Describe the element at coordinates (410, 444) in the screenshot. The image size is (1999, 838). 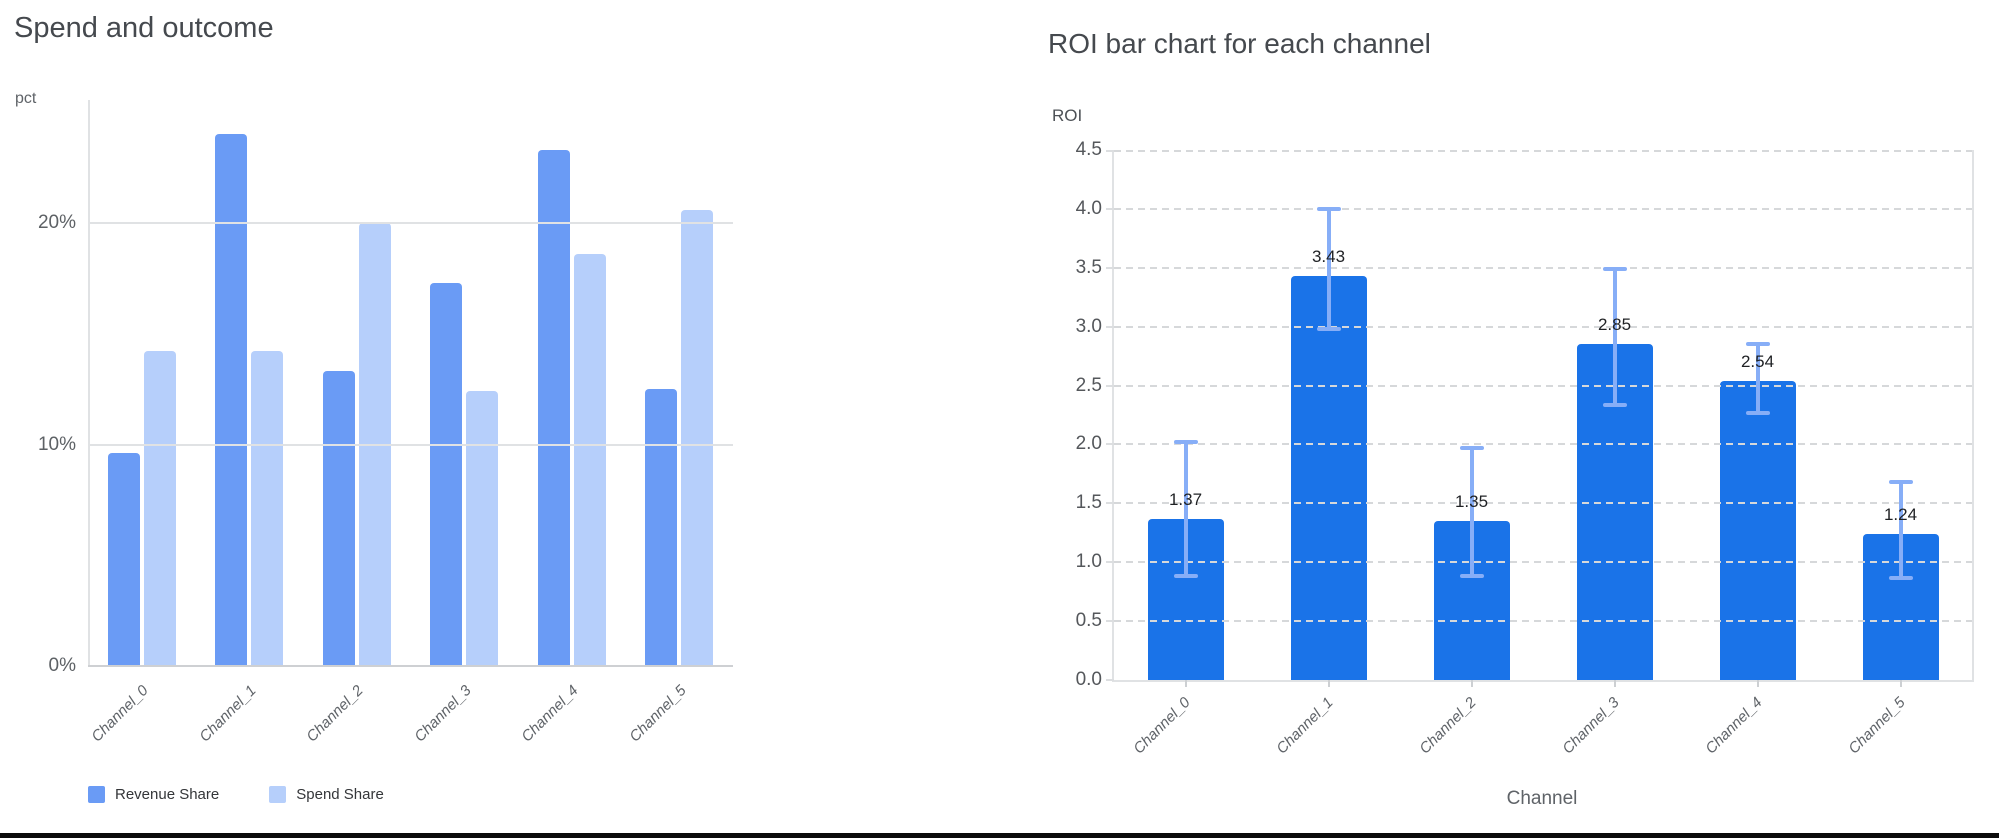
I see `left-gridline-10%` at that location.